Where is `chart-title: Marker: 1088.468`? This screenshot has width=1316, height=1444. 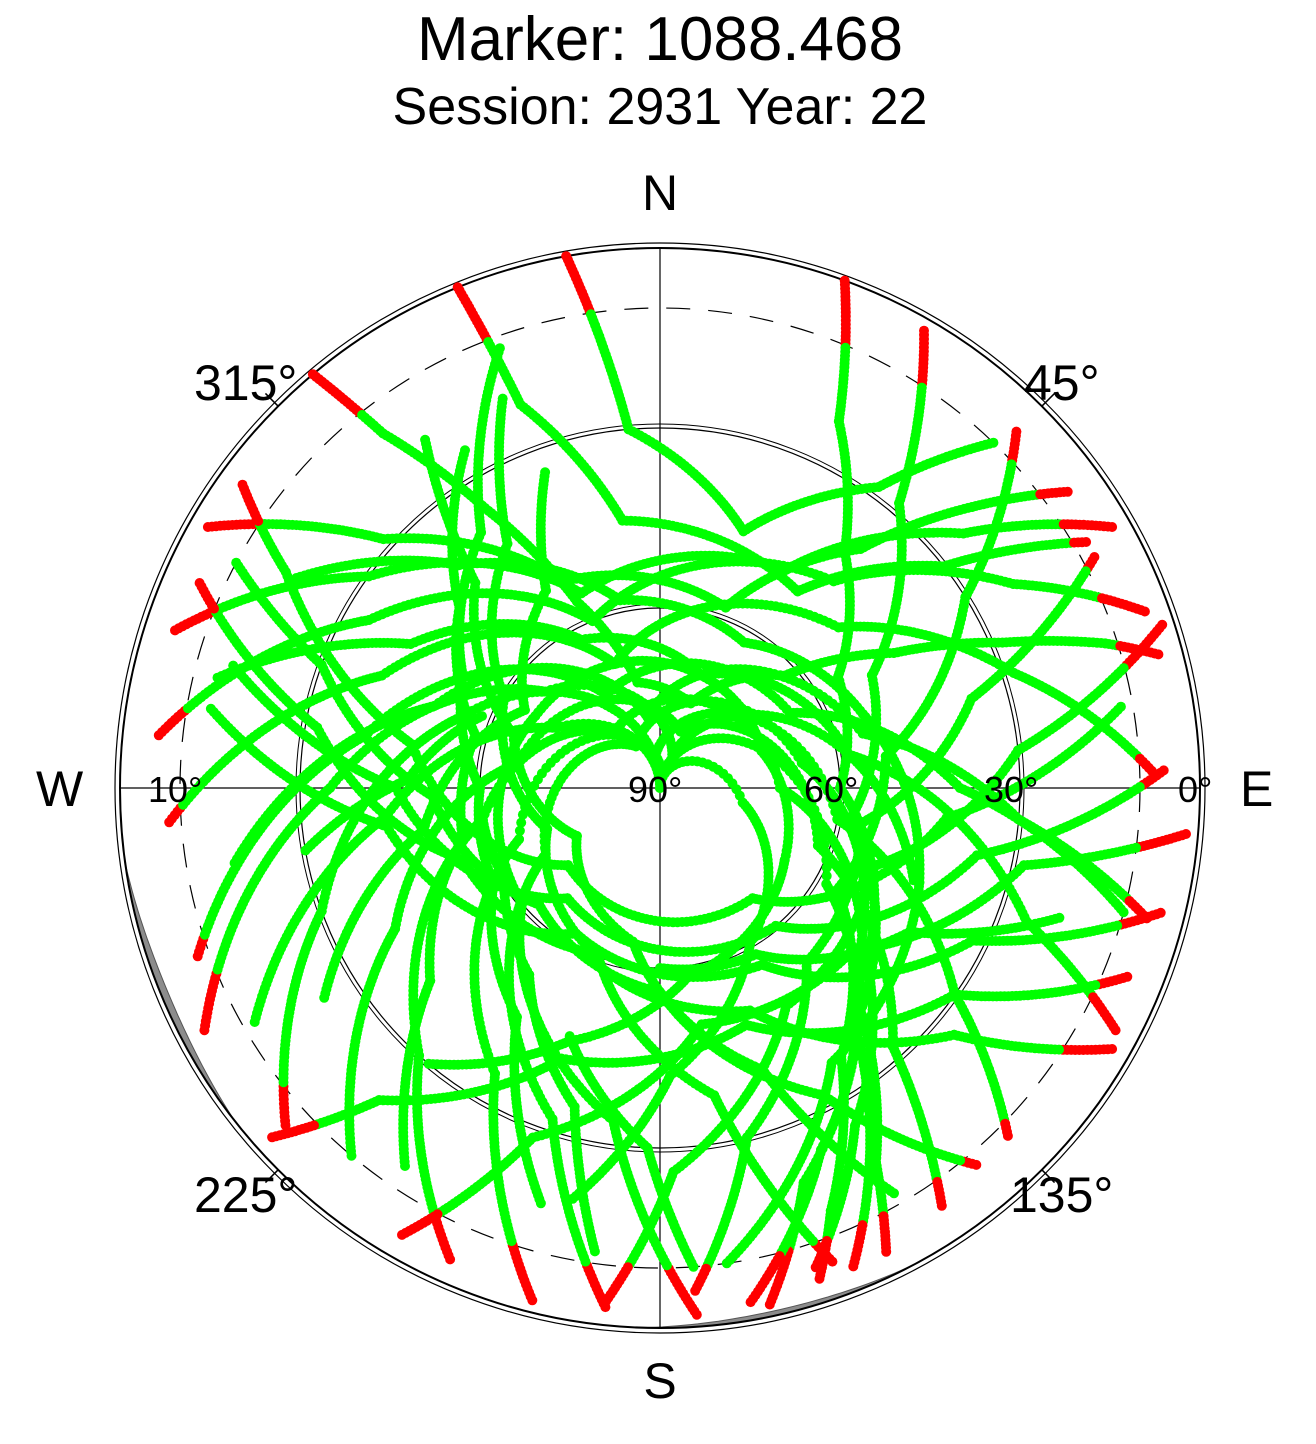 chart-title: Marker: 1088.468 is located at coordinates (660, 39).